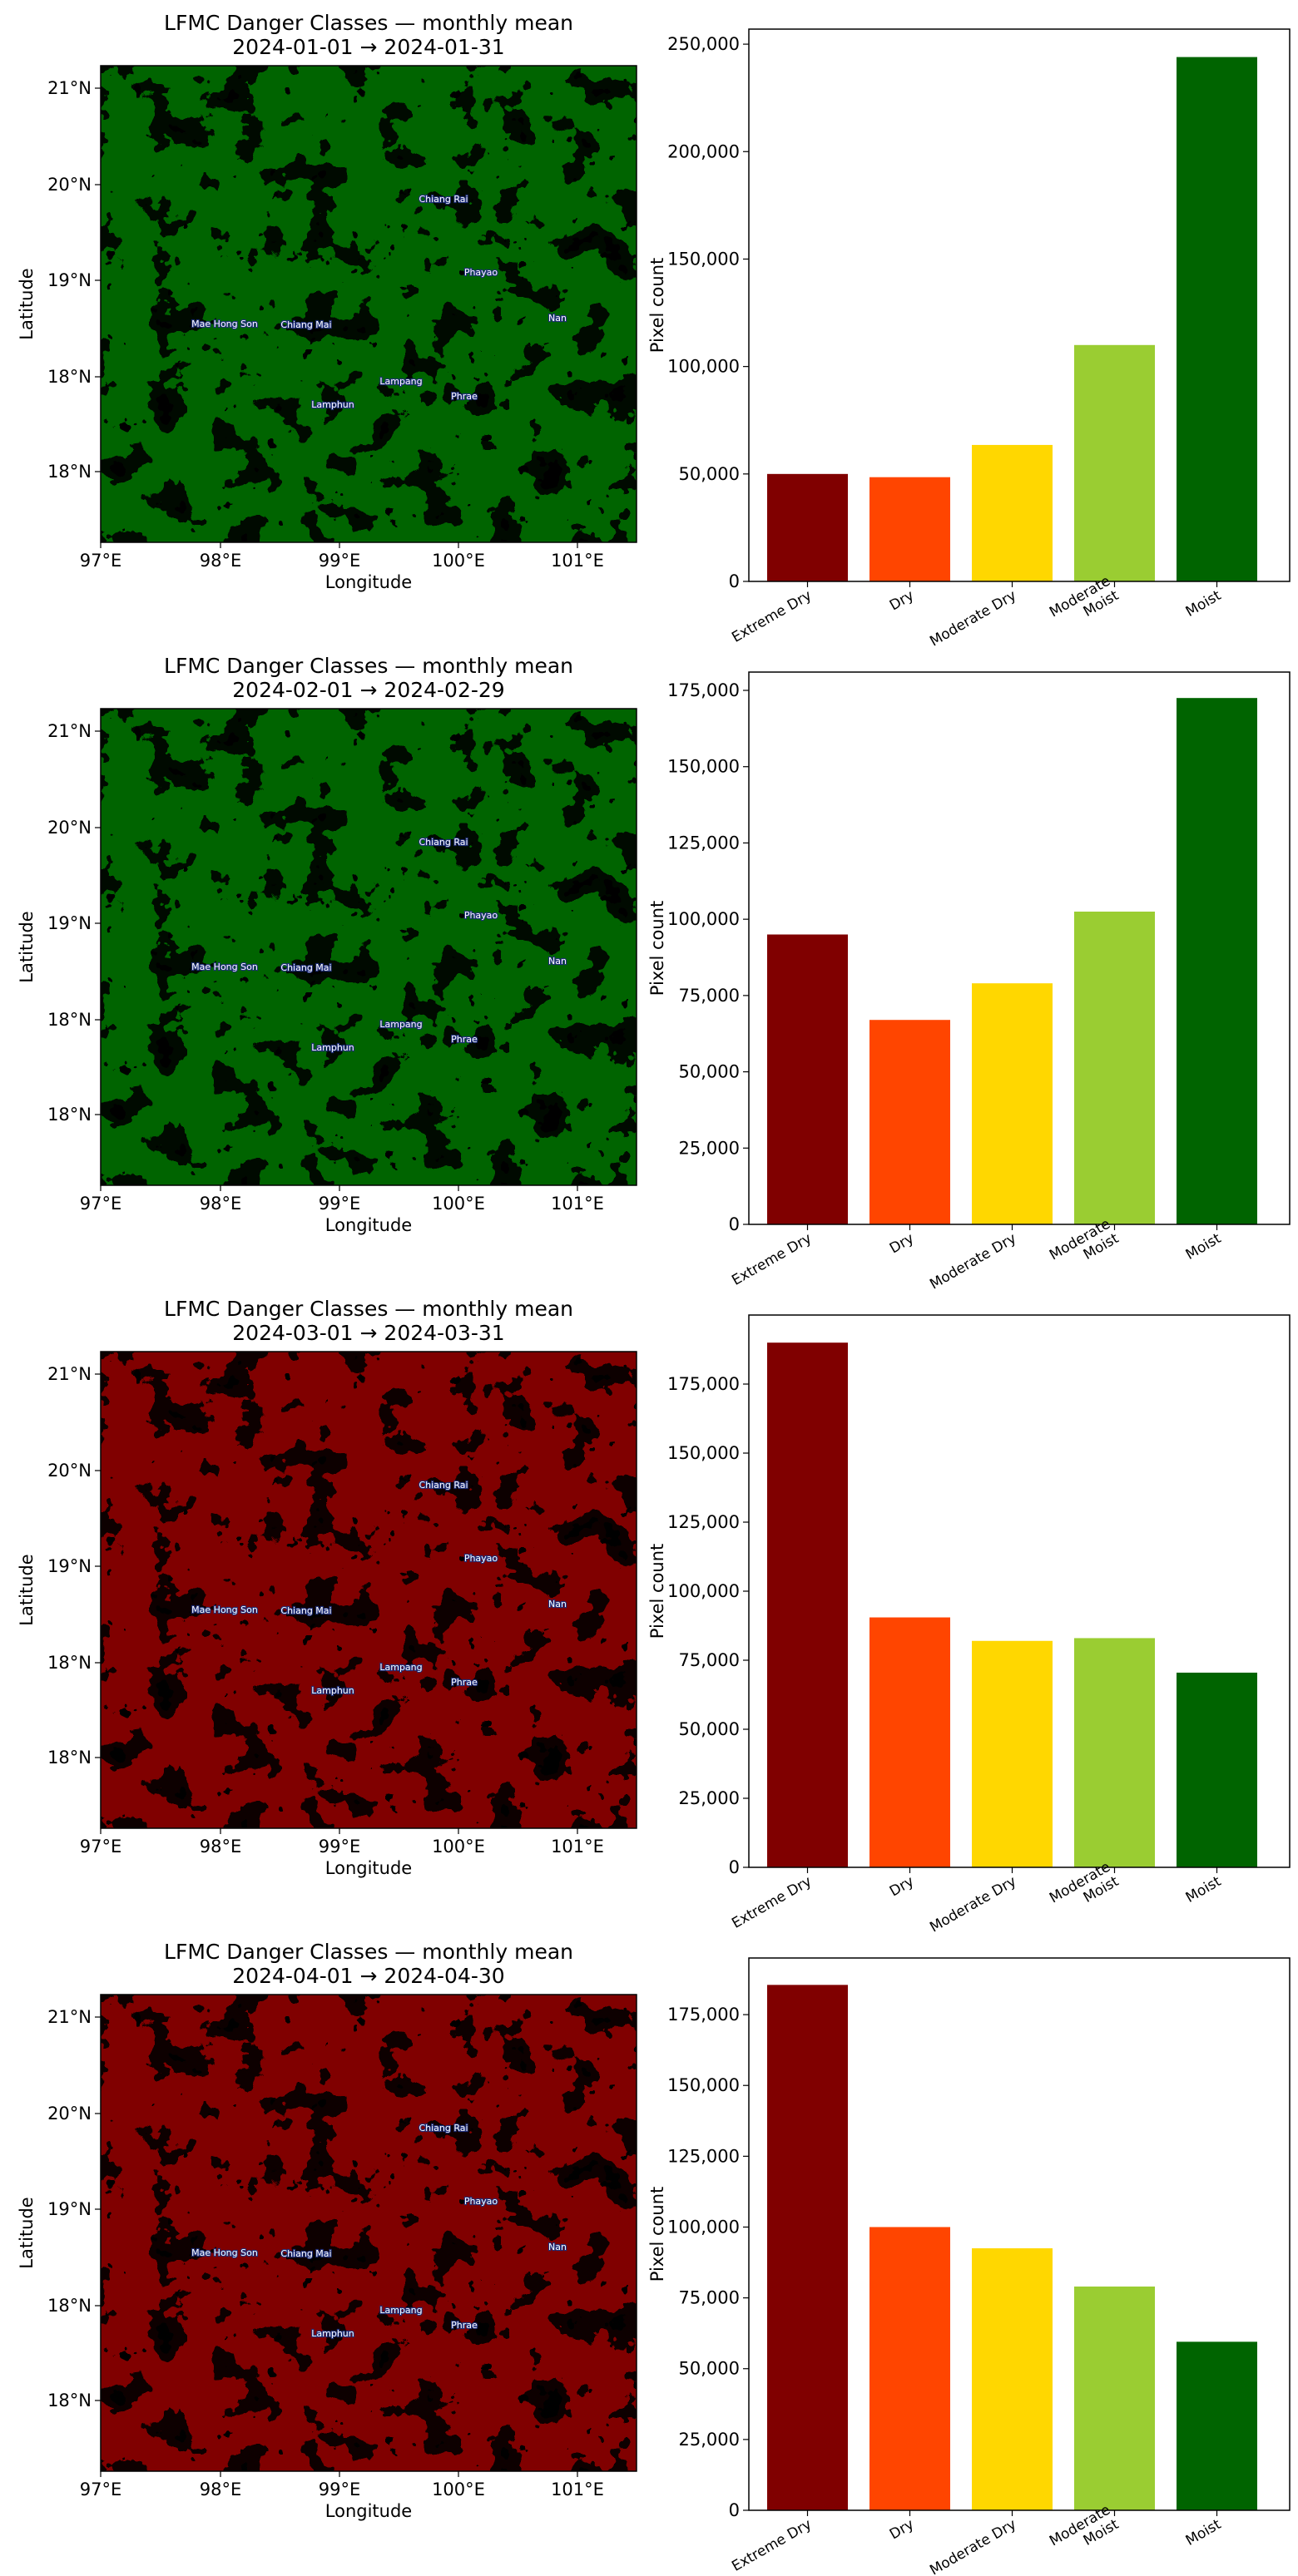 The image size is (1298, 2576). I want to click on bar-extreme-dry, so click(808, 1079).